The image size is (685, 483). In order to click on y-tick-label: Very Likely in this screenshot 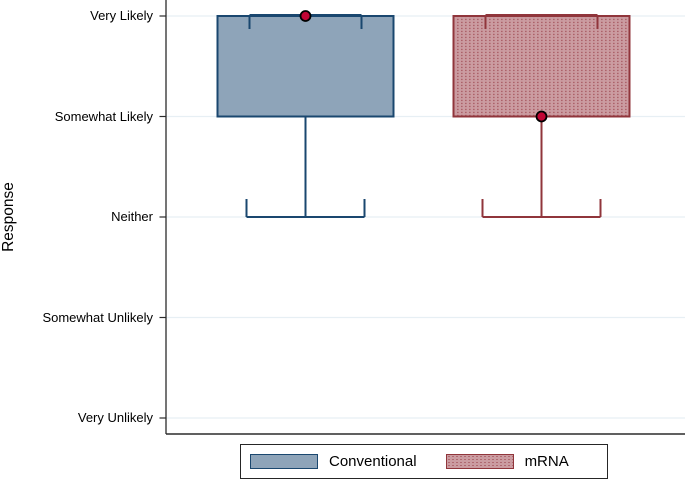, I will do `click(121, 15)`.